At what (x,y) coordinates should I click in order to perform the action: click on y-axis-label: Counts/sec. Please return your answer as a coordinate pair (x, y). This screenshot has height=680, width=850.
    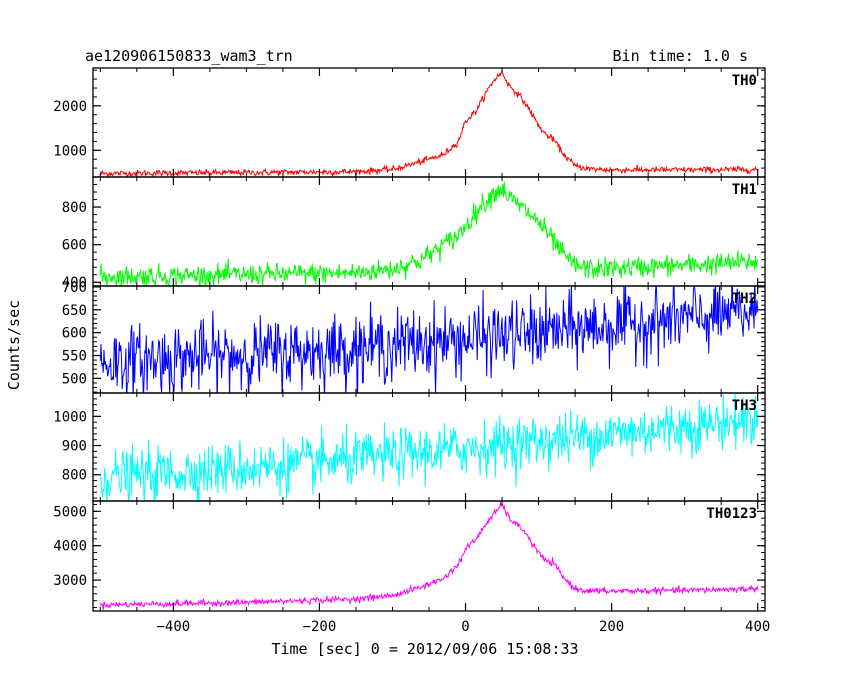
    Looking at the image, I should click on (14, 345).